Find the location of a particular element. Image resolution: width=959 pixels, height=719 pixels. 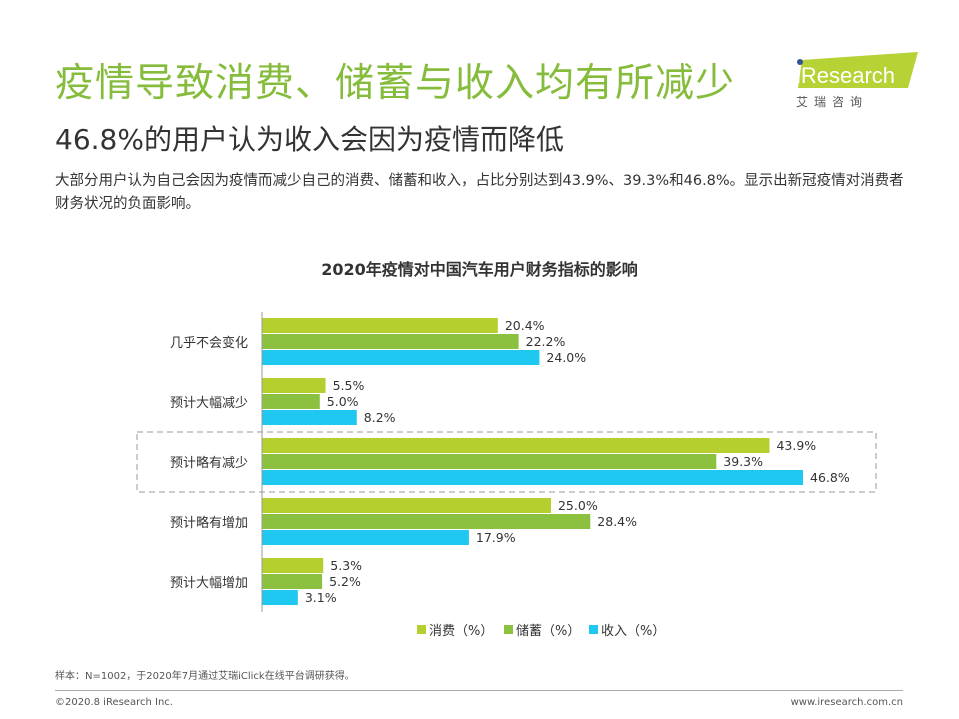

svg-text: iResearch is located at coordinates (845, 75).